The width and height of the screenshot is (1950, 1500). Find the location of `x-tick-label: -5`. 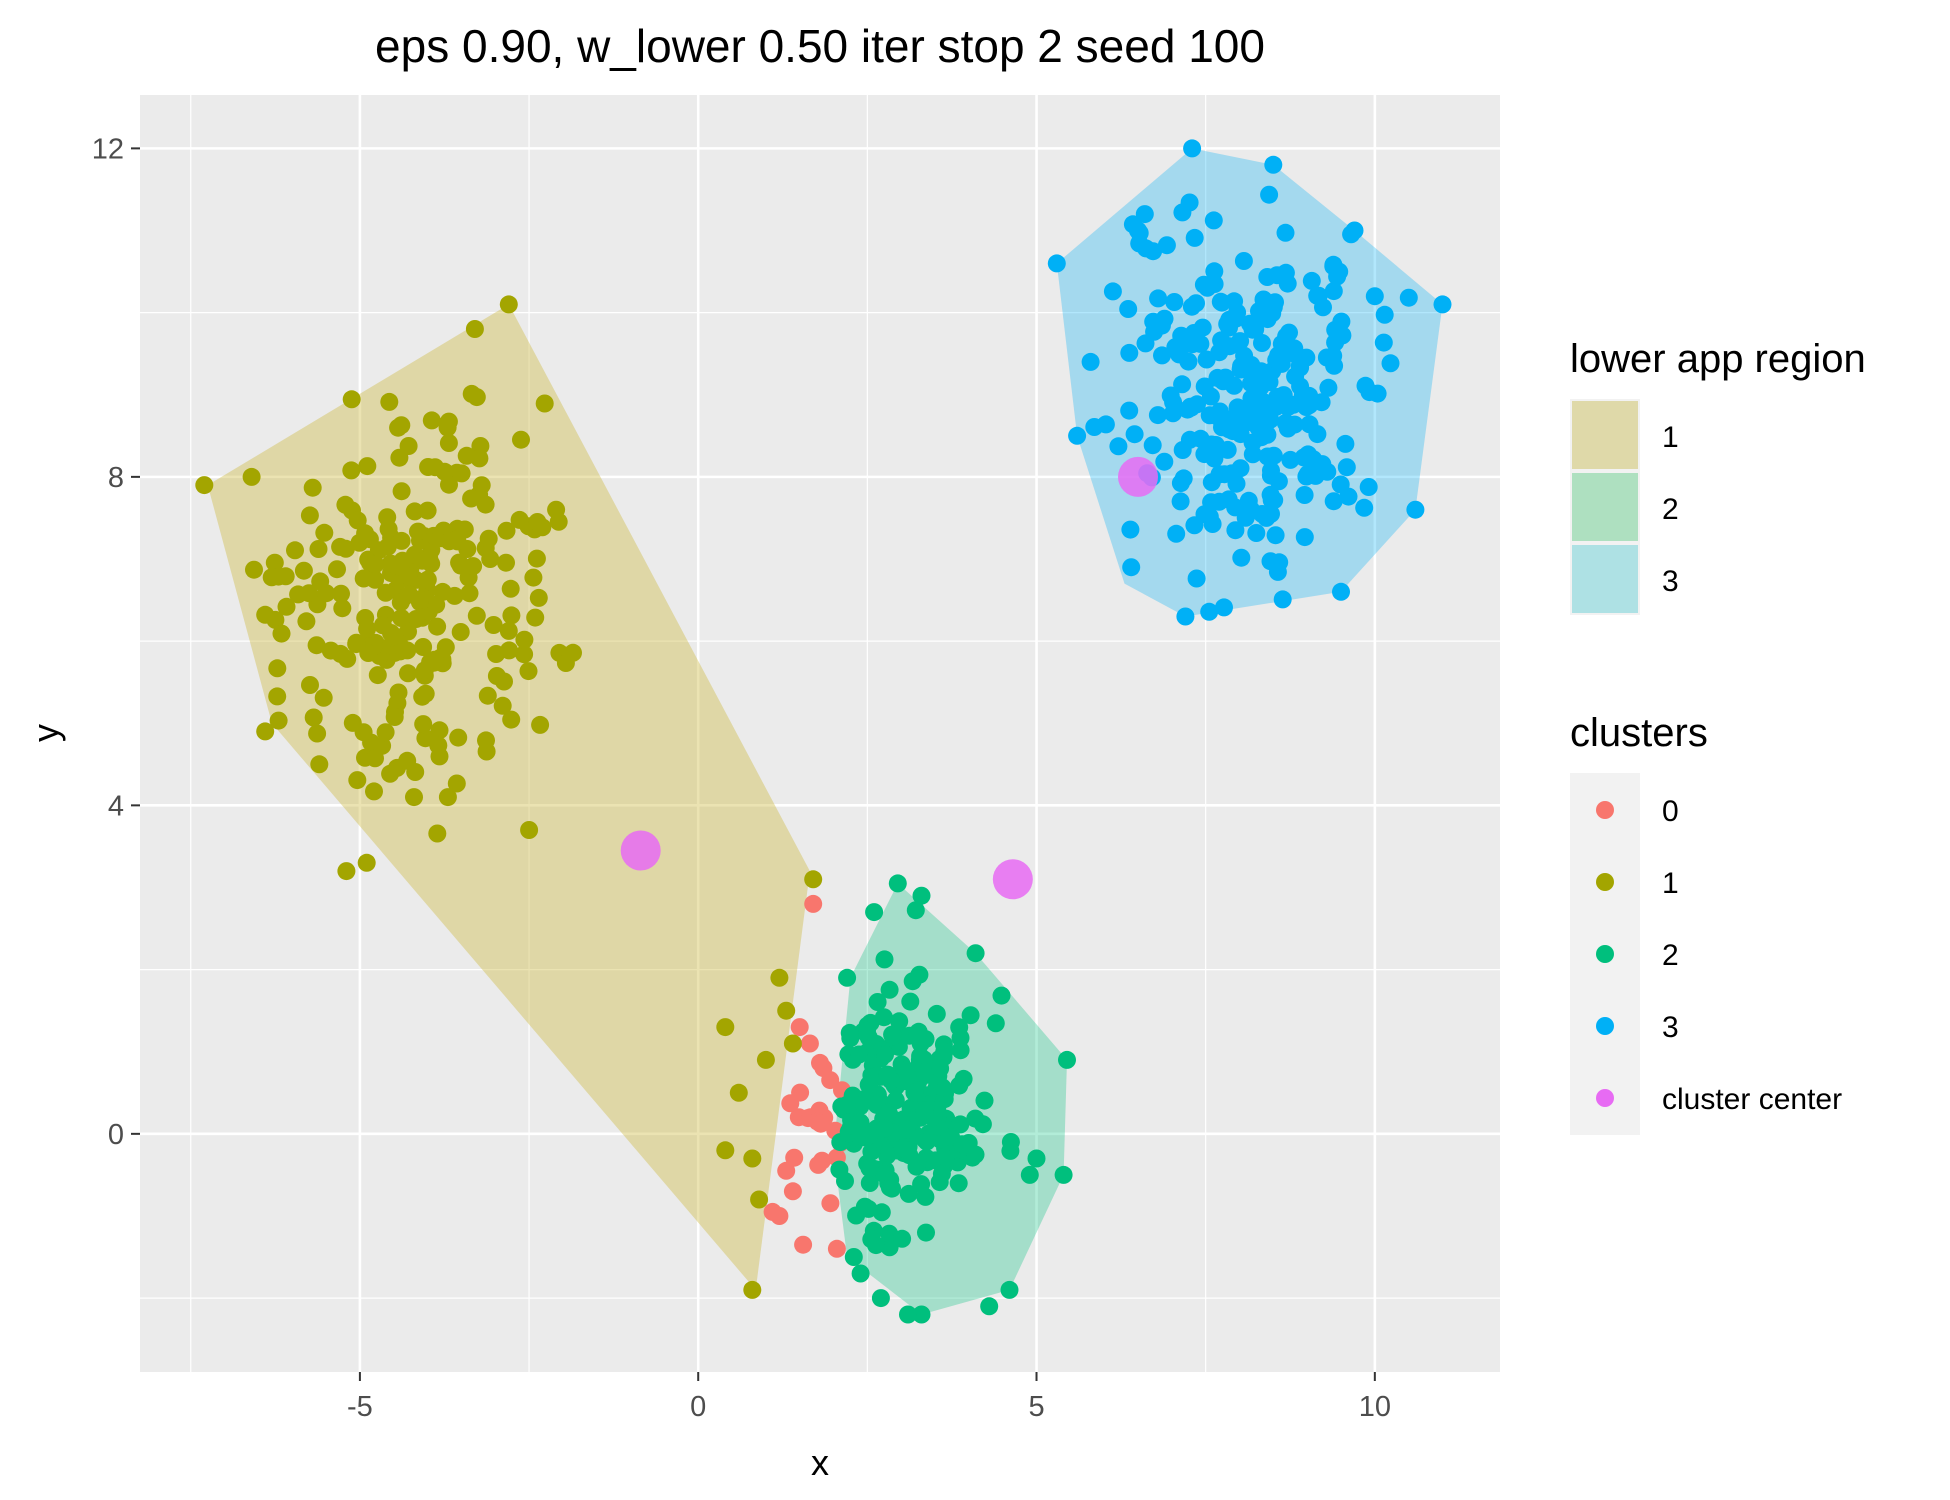

x-tick-label: -5 is located at coordinates (360, 1407).